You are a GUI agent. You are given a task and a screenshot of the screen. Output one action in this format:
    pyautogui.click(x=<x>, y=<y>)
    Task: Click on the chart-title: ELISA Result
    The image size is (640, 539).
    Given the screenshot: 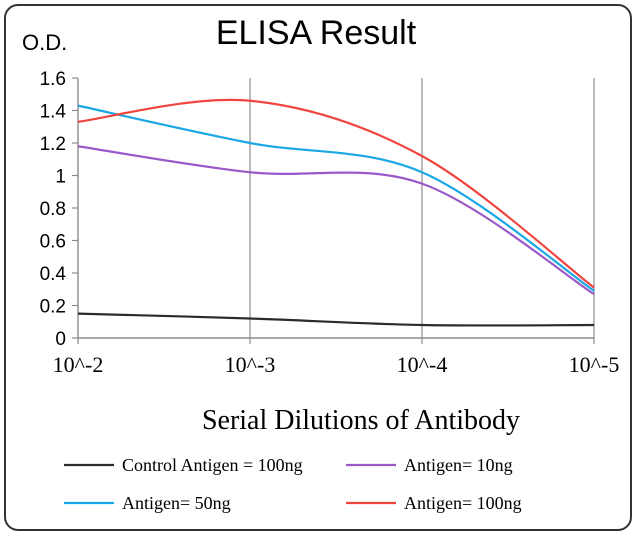 What is the action you would take?
    pyautogui.click(x=316, y=33)
    